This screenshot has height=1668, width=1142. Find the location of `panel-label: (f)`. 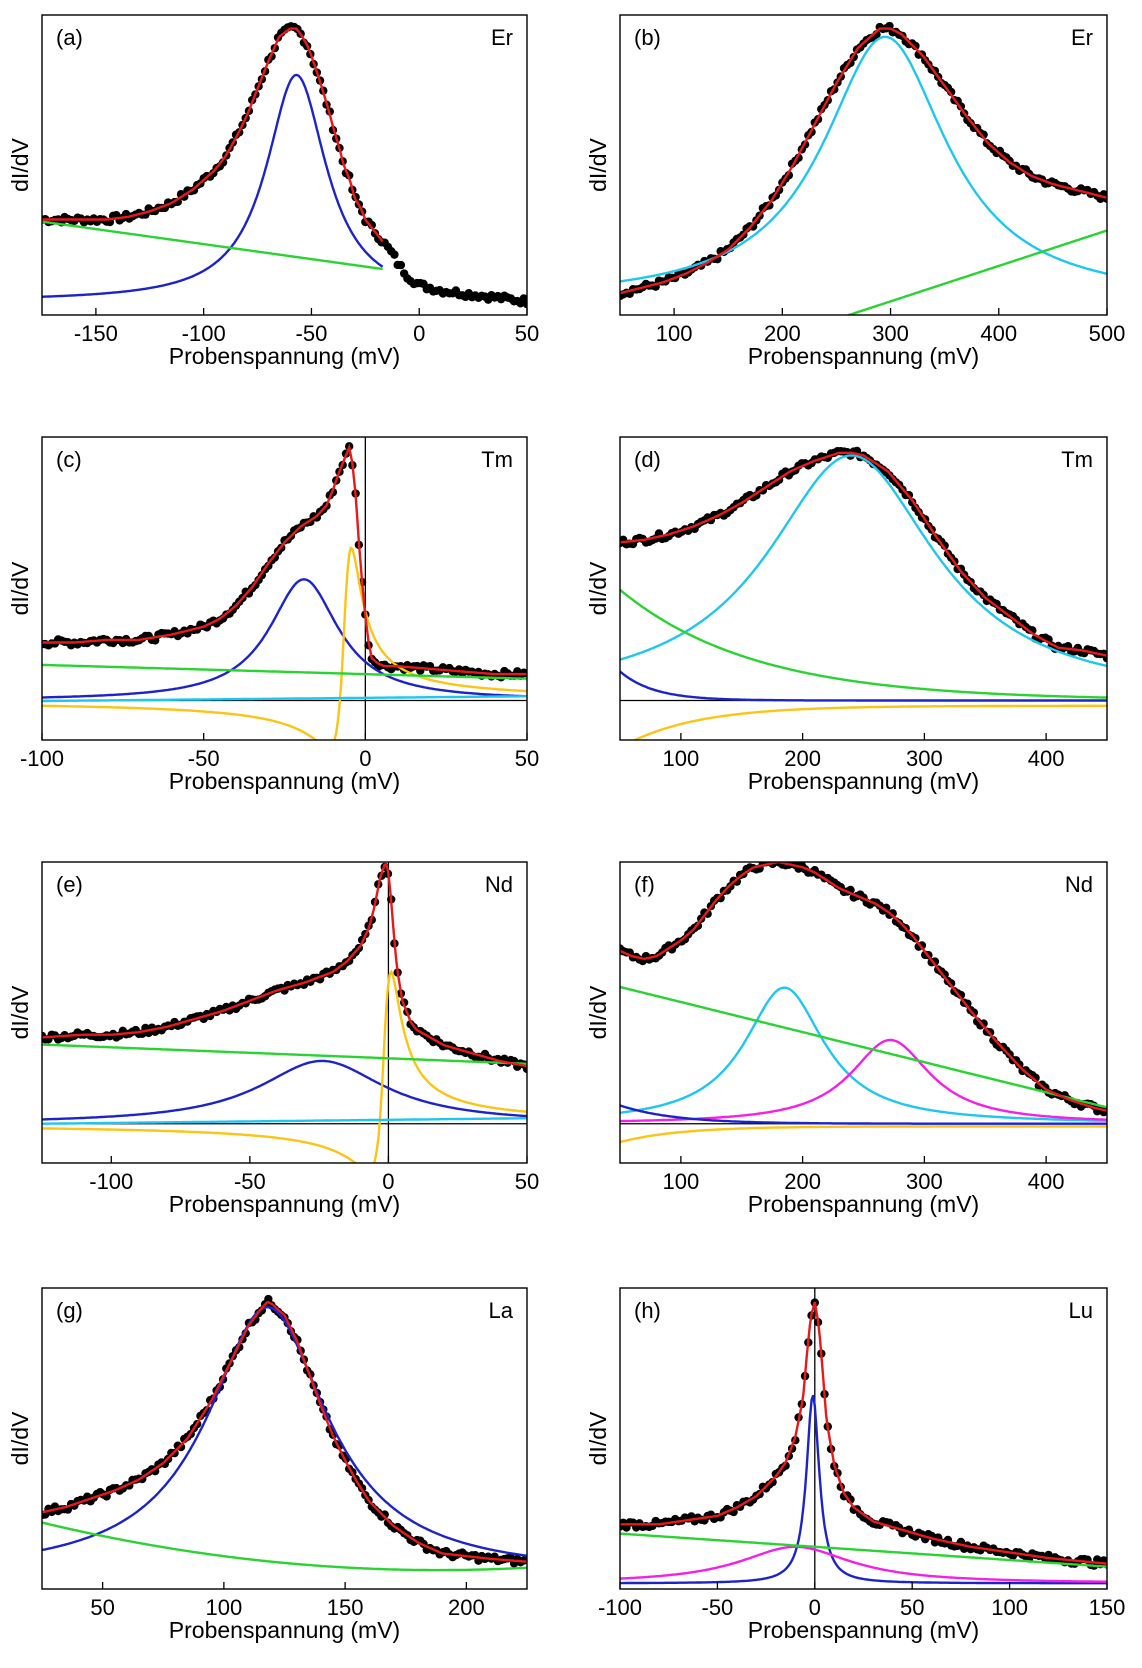

panel-label: (f) is located at coordinates (644, 884).